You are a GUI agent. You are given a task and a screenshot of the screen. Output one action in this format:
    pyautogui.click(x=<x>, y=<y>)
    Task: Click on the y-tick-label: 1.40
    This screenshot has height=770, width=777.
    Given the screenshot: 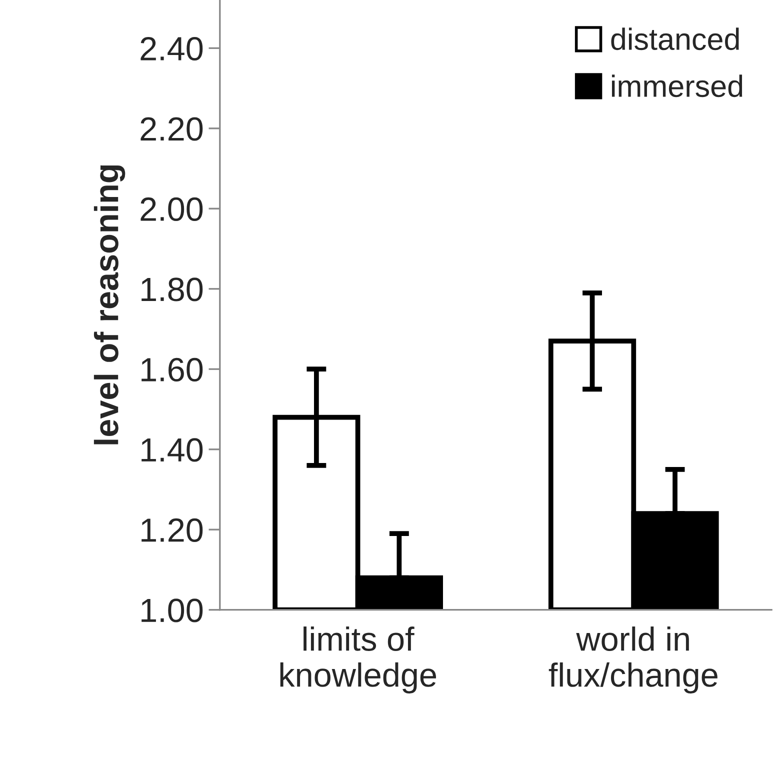 What is the action you would take?
    pyautogui.click(x=172, y=450)
    